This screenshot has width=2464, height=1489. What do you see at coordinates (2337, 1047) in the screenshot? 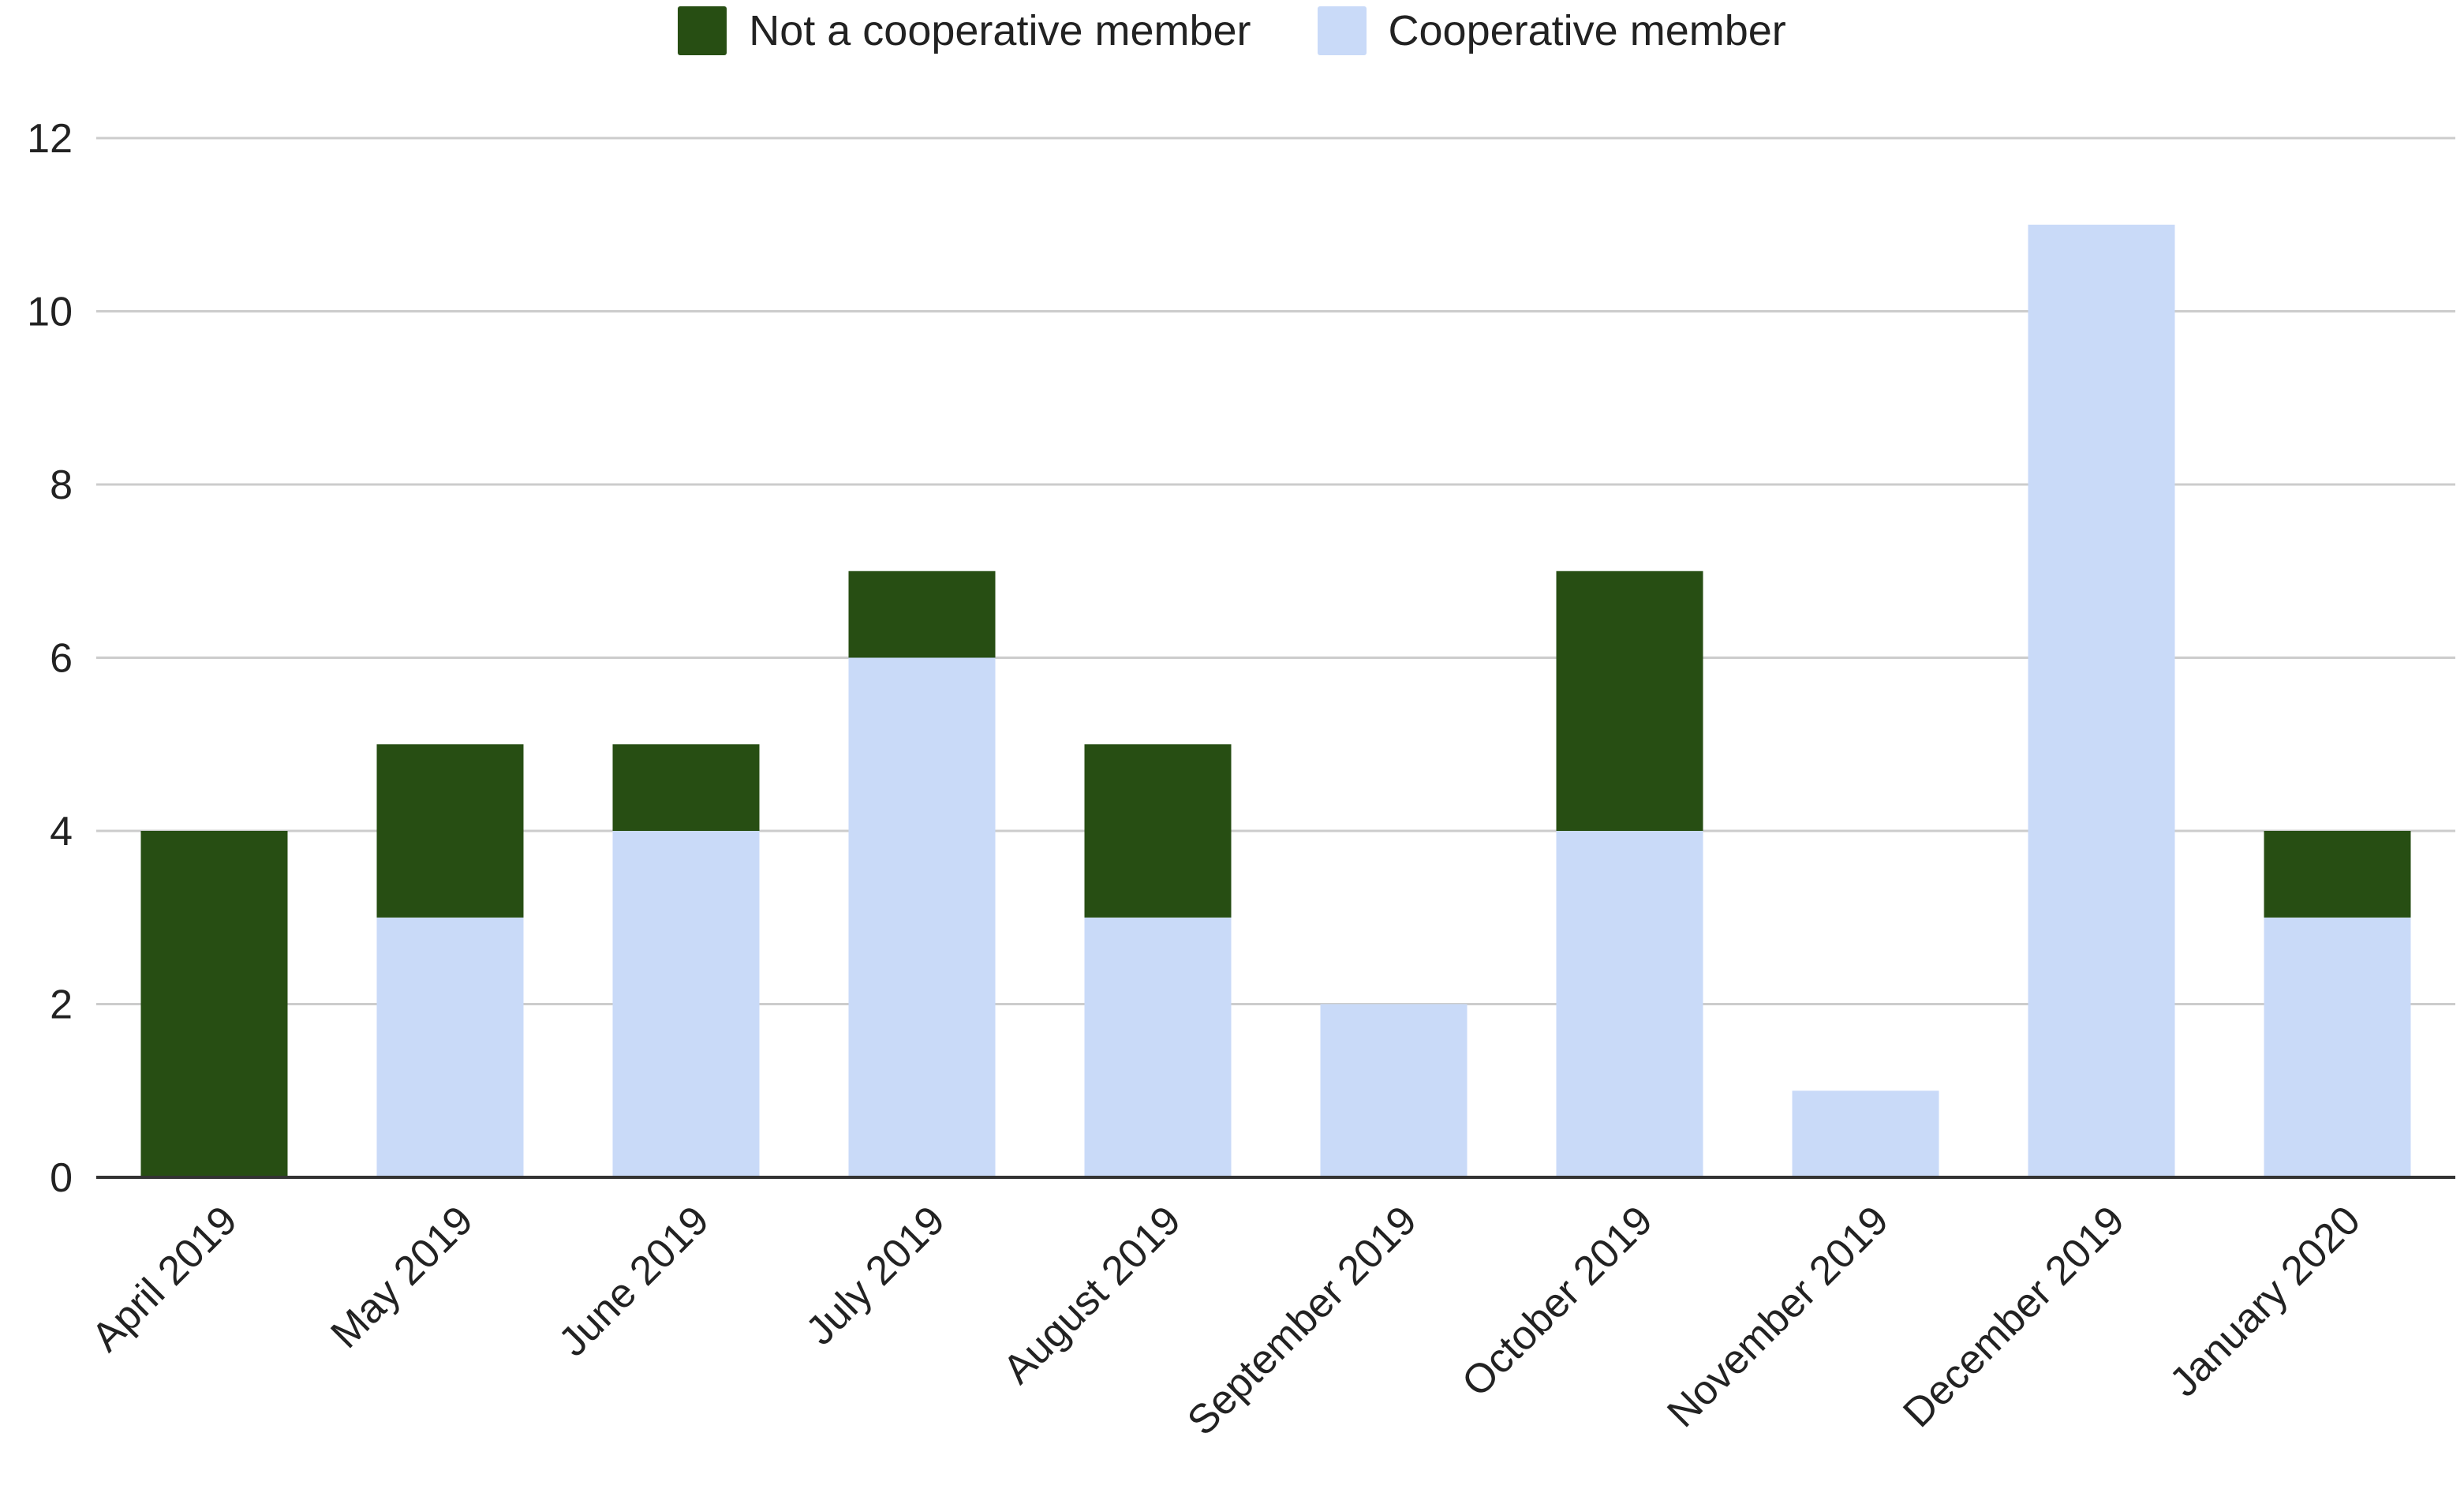
I see `bar-cooperative-member-january-2020` at bounding box center [2337, 1047].